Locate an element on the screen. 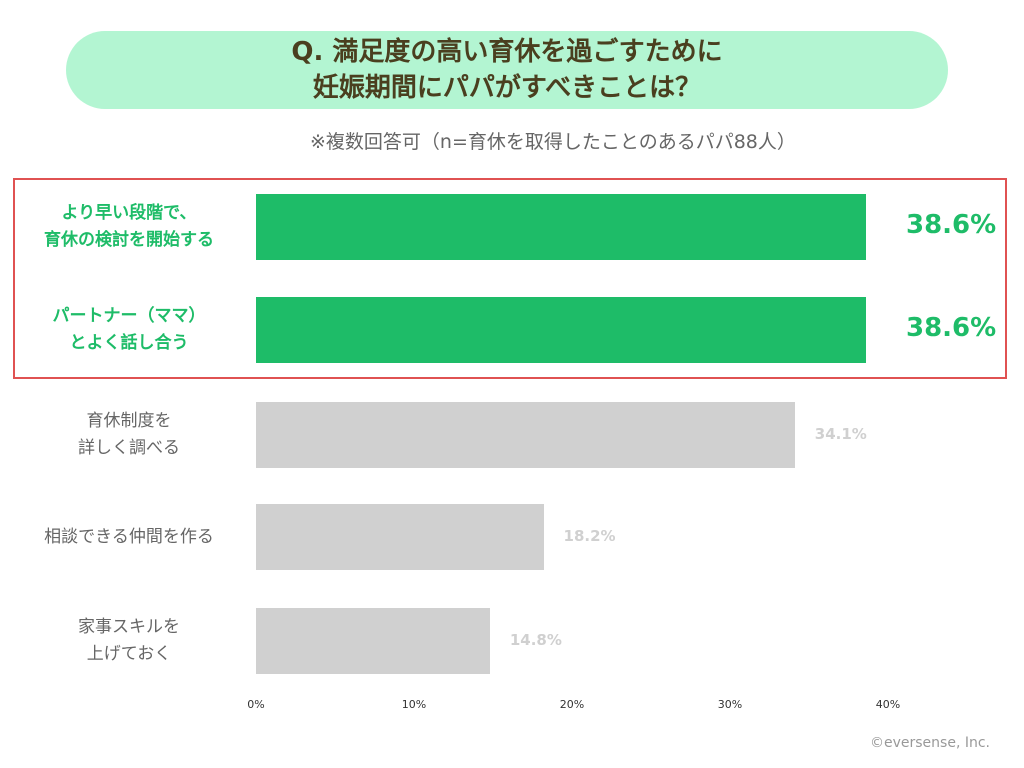  chart-subtitle: ※複数回答可（n=育休を取得したことのあるパパ88人） is located at coordinates (553, 142).